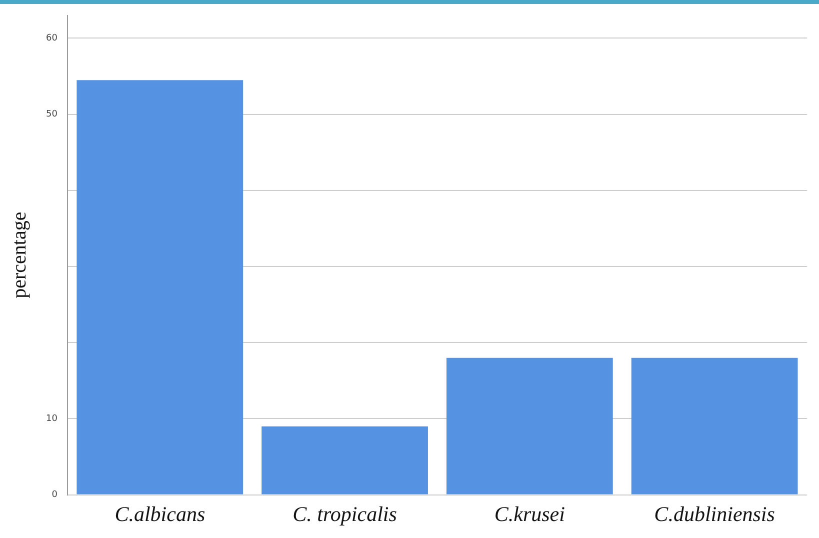 This screenshot has width=819, height=538. What do you see at coordinates (344, 514) in the screenshot?
I see `x-tick-label: C. tropicalis` at bounding box center [344, 514].